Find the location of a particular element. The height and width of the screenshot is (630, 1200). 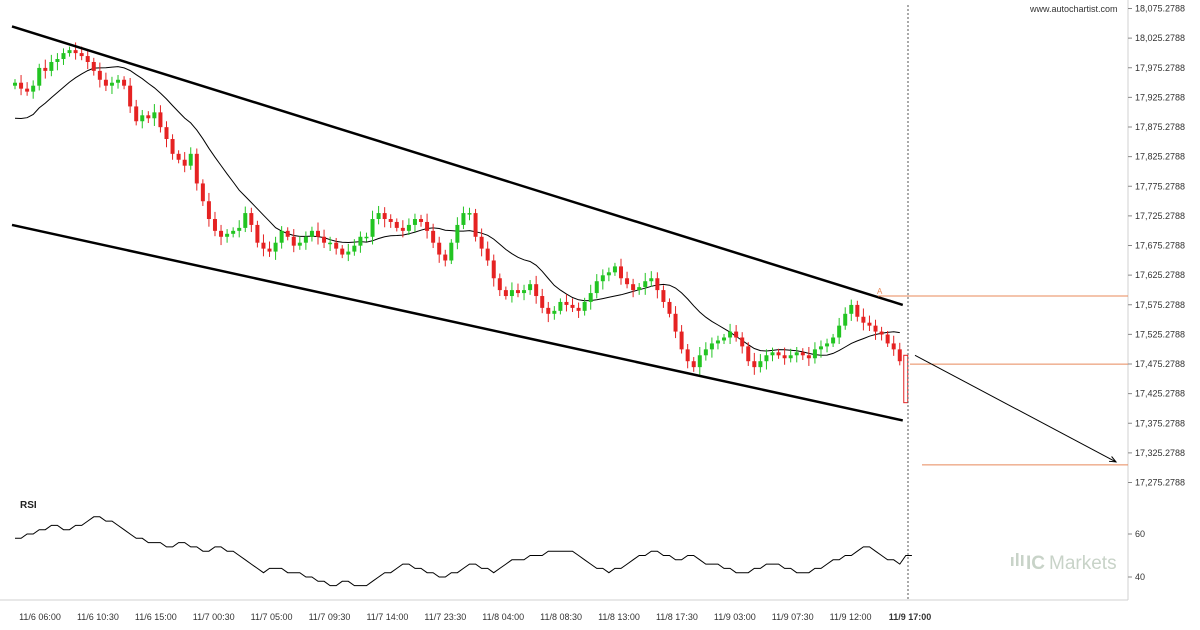

forecast-line is located at coordinates (1015, 408).